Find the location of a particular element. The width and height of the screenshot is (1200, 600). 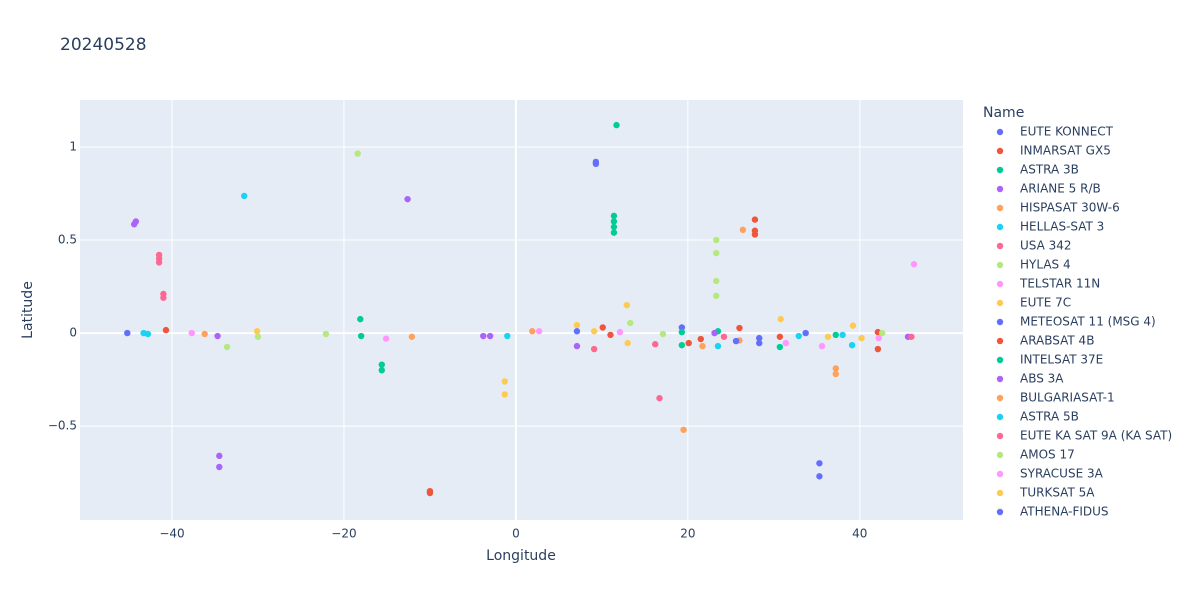

legend-label: SYRACUSE 3A is located at coordinates (1062, 474).